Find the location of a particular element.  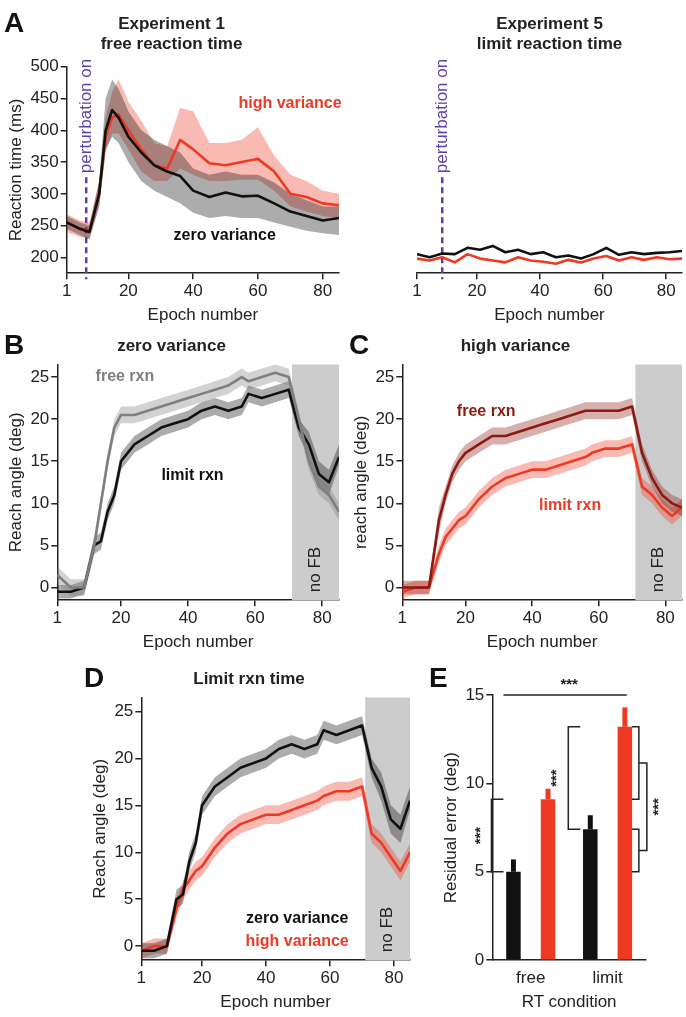

chart-title: Experiment 5 is located at coordinates (549, 23).